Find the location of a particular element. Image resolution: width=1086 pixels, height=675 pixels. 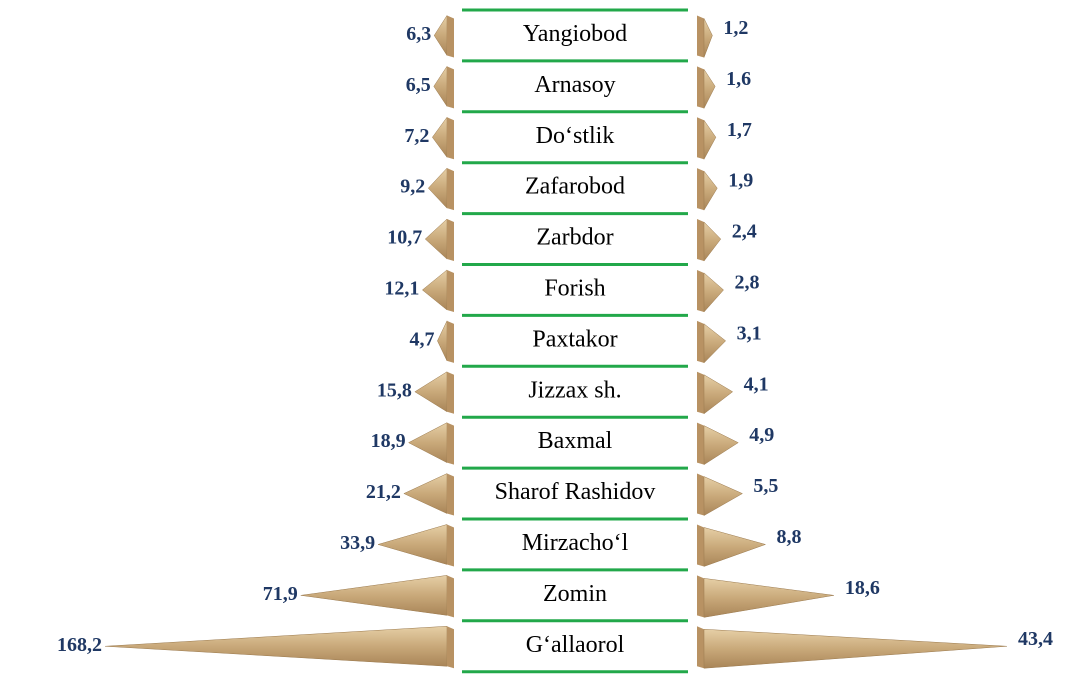

category-label: Forish is located at coordinates (574, 288).